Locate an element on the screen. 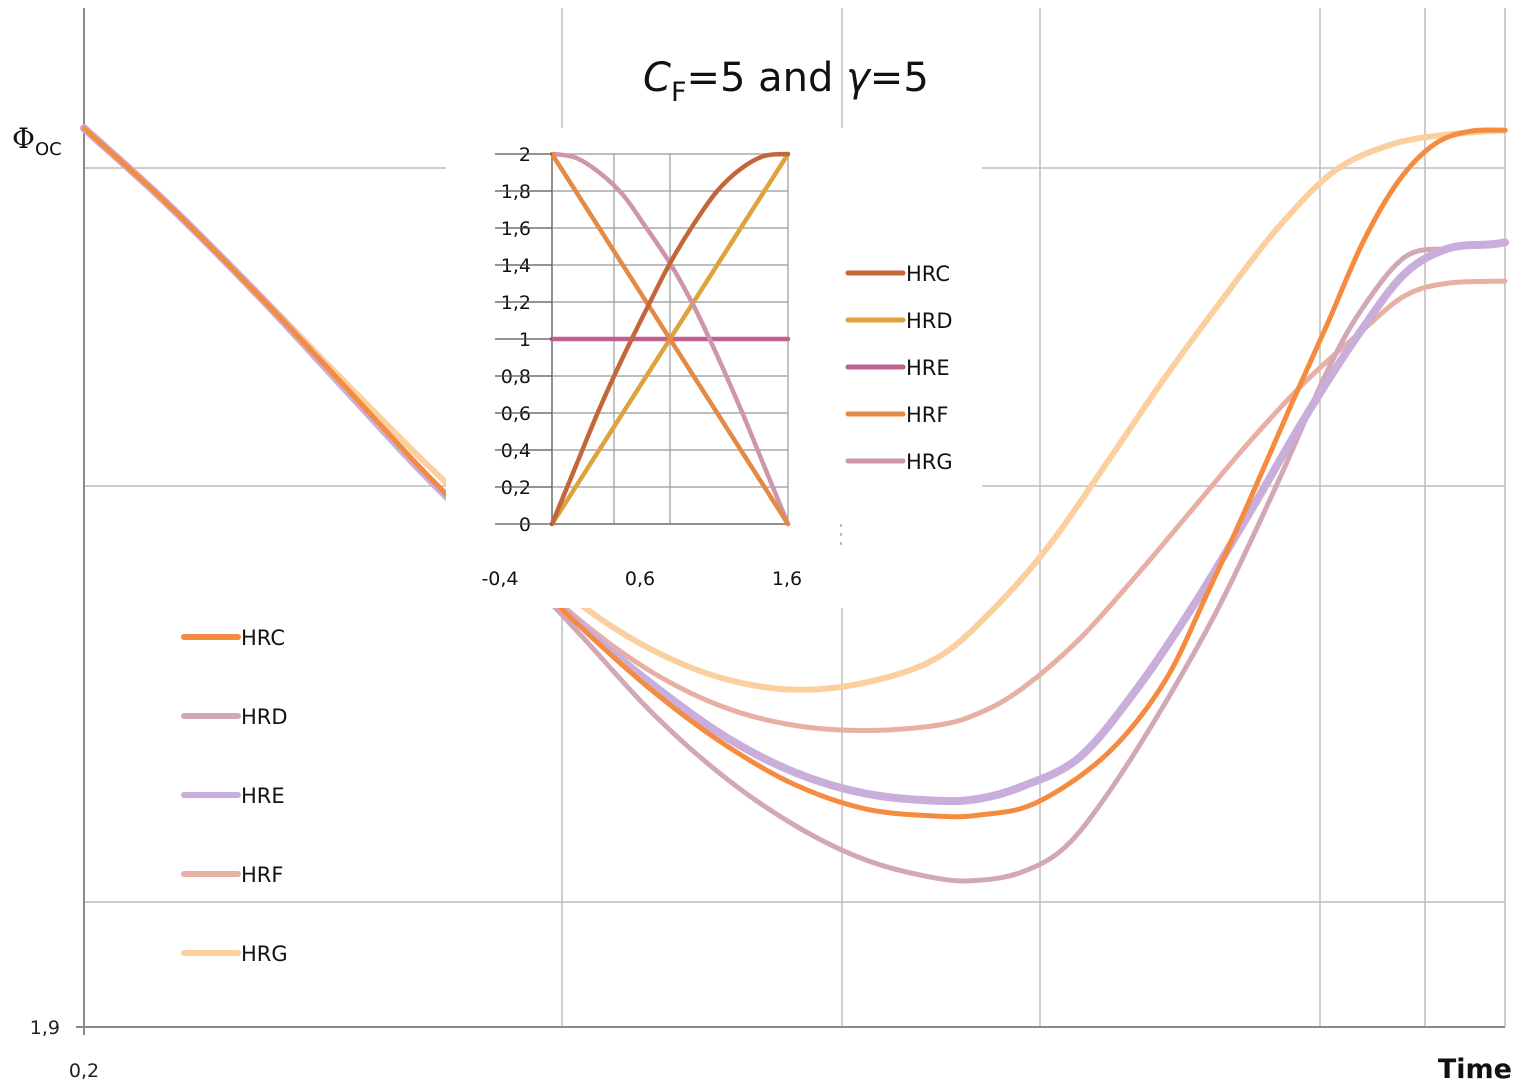 Image resolution: width=1519 pixels, height=1089 pixels. main-legend-label: HRE is located at coordinates (263, 796).